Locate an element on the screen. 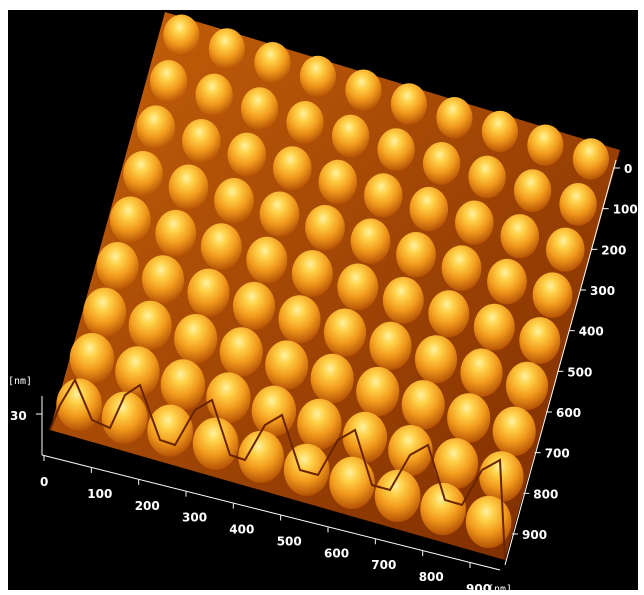  x-axis-line is located at coordinates (271, 512).